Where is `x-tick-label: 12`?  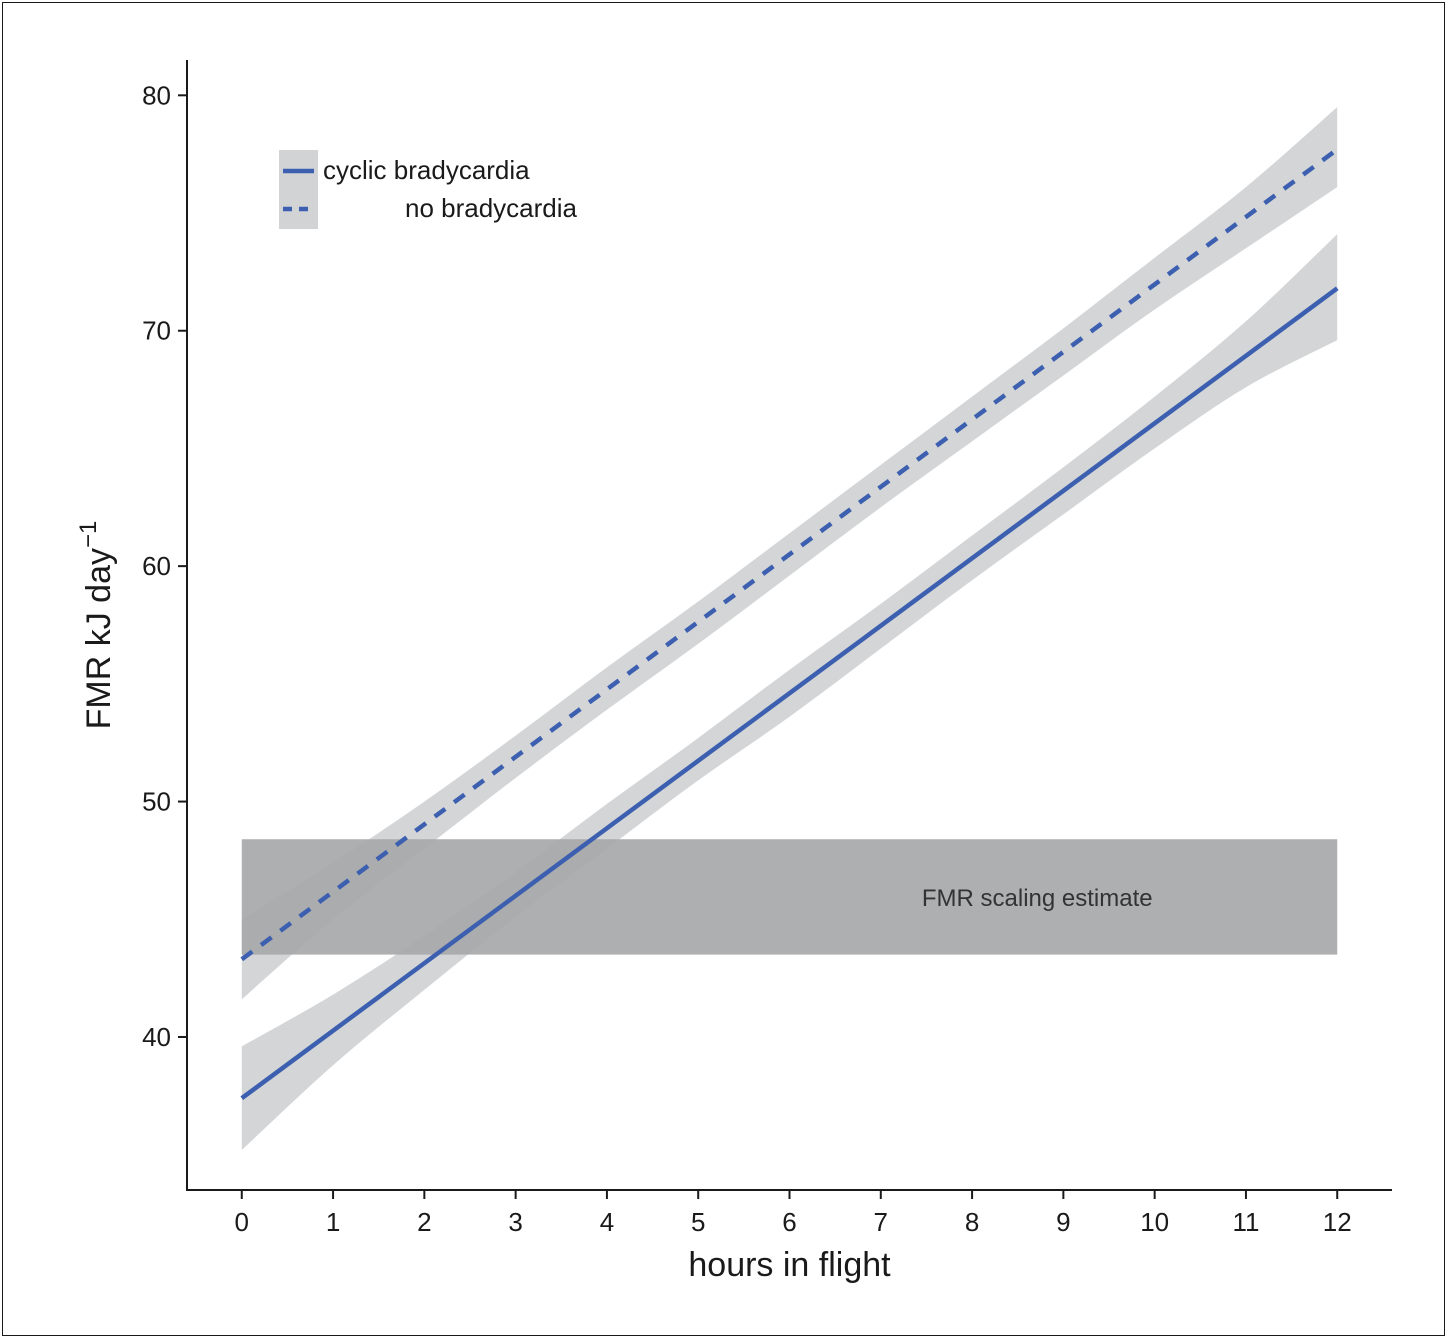
x-tick-label: 12 is located at coordinates (1337, 1222).